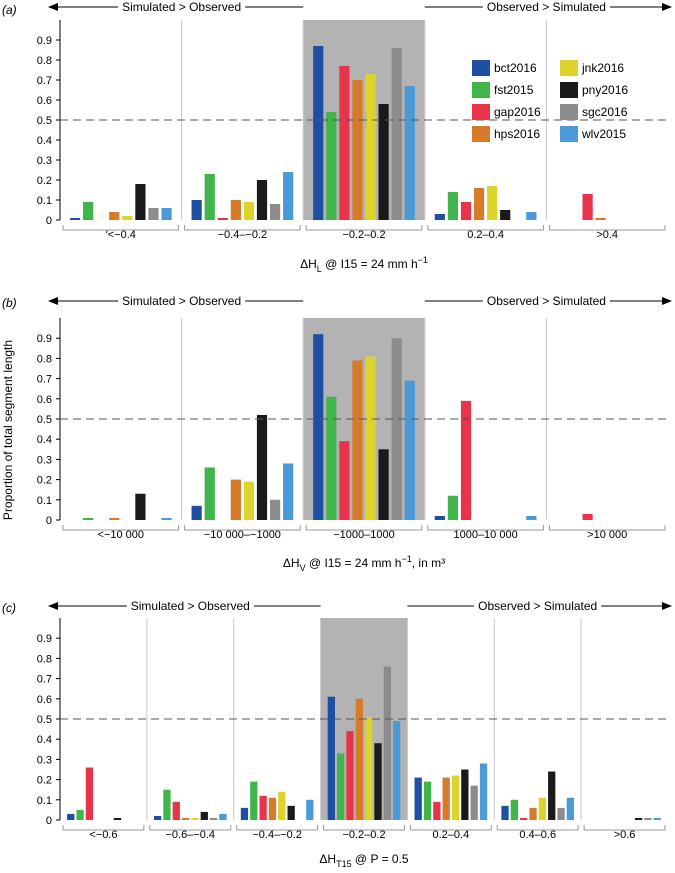 Image resolution: width=675 pixels, height=873 pixels. I want to click on category-label: >0.4, so click(607, 235).